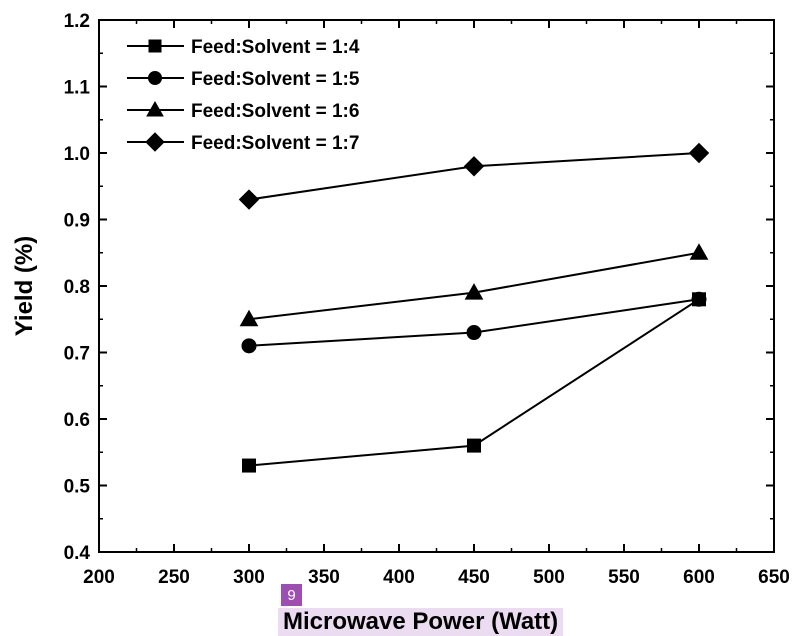  I want to click on x-axis-title-highlight: Microwave Power (Watt), so click(421, 622).